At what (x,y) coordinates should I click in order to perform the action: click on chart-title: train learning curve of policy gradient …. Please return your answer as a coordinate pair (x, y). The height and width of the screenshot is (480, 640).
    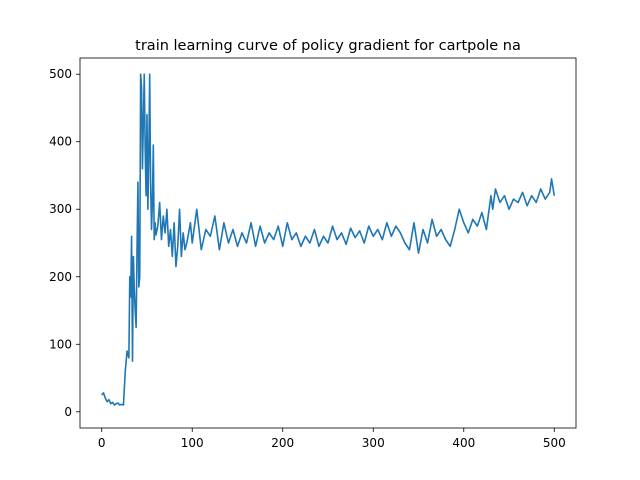
    Looking at the image, I should click on (328, 46).